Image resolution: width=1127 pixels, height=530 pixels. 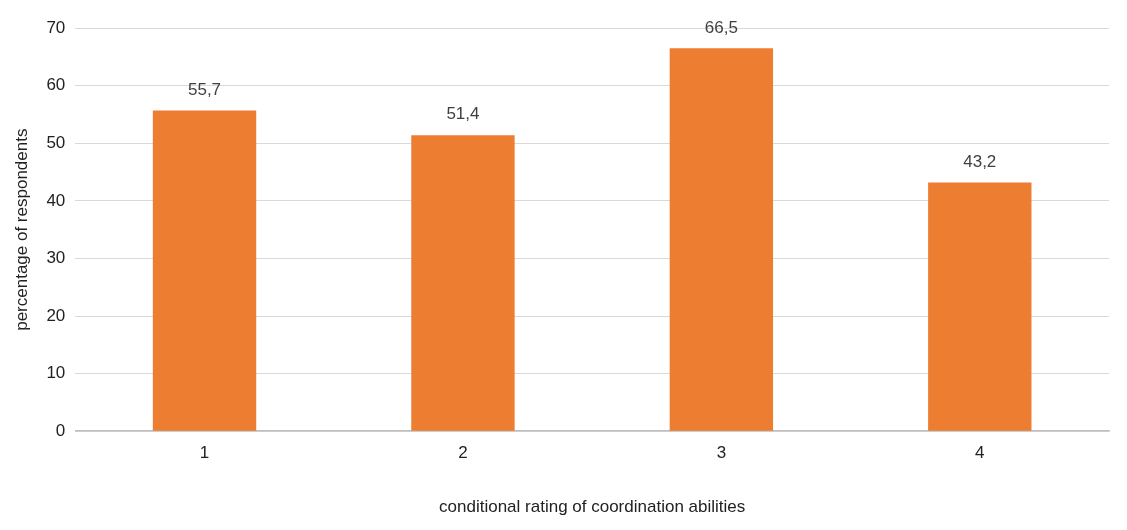 I want to click on y-axis-title: percentage of respondents, so click(x=21, y=229).